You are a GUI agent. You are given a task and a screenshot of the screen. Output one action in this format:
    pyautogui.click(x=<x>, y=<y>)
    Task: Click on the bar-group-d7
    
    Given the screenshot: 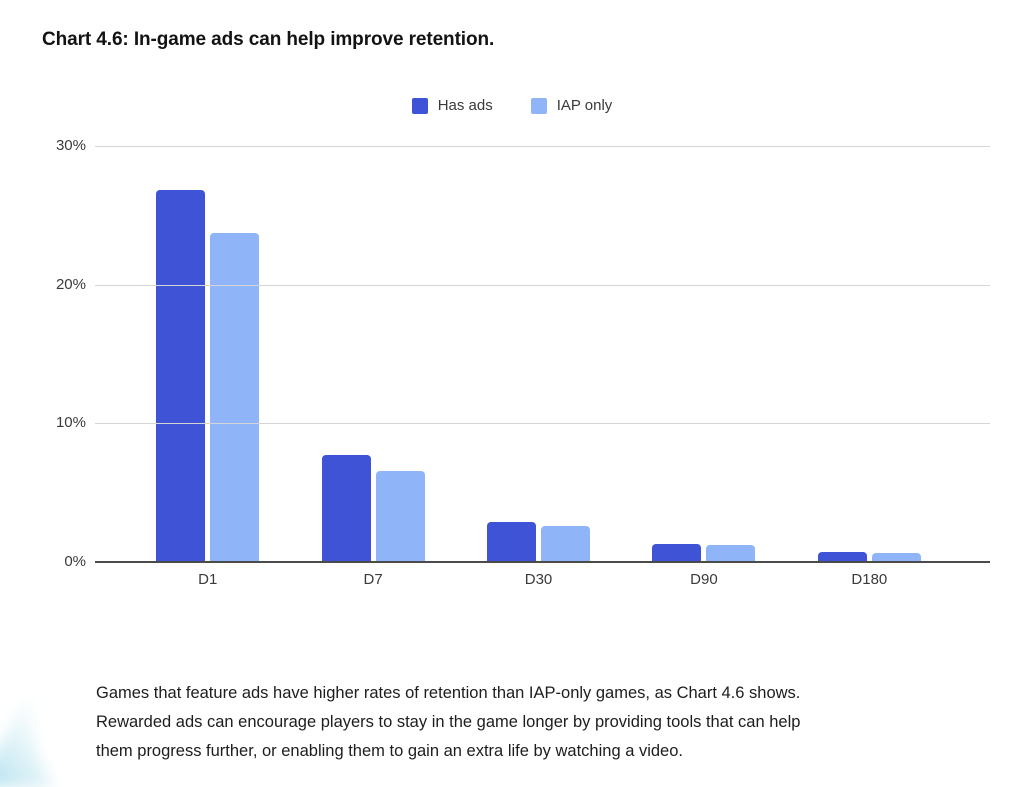 What is the action you would take?
    pyautogui.click(x=372, y=354)
    